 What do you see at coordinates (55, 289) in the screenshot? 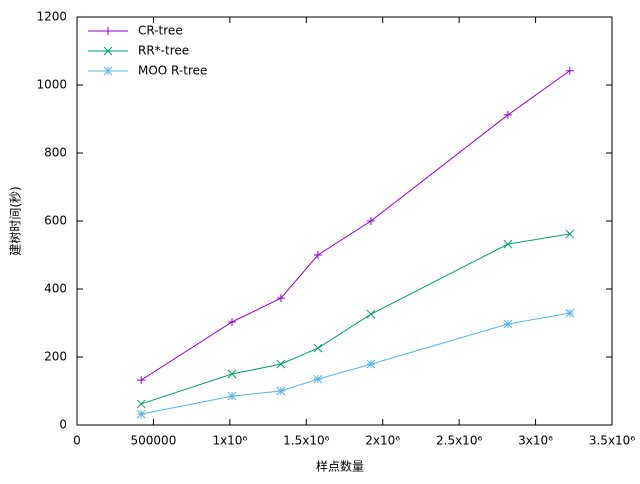
I see `y-tick-label: 400` at bounding box center [55, 289].